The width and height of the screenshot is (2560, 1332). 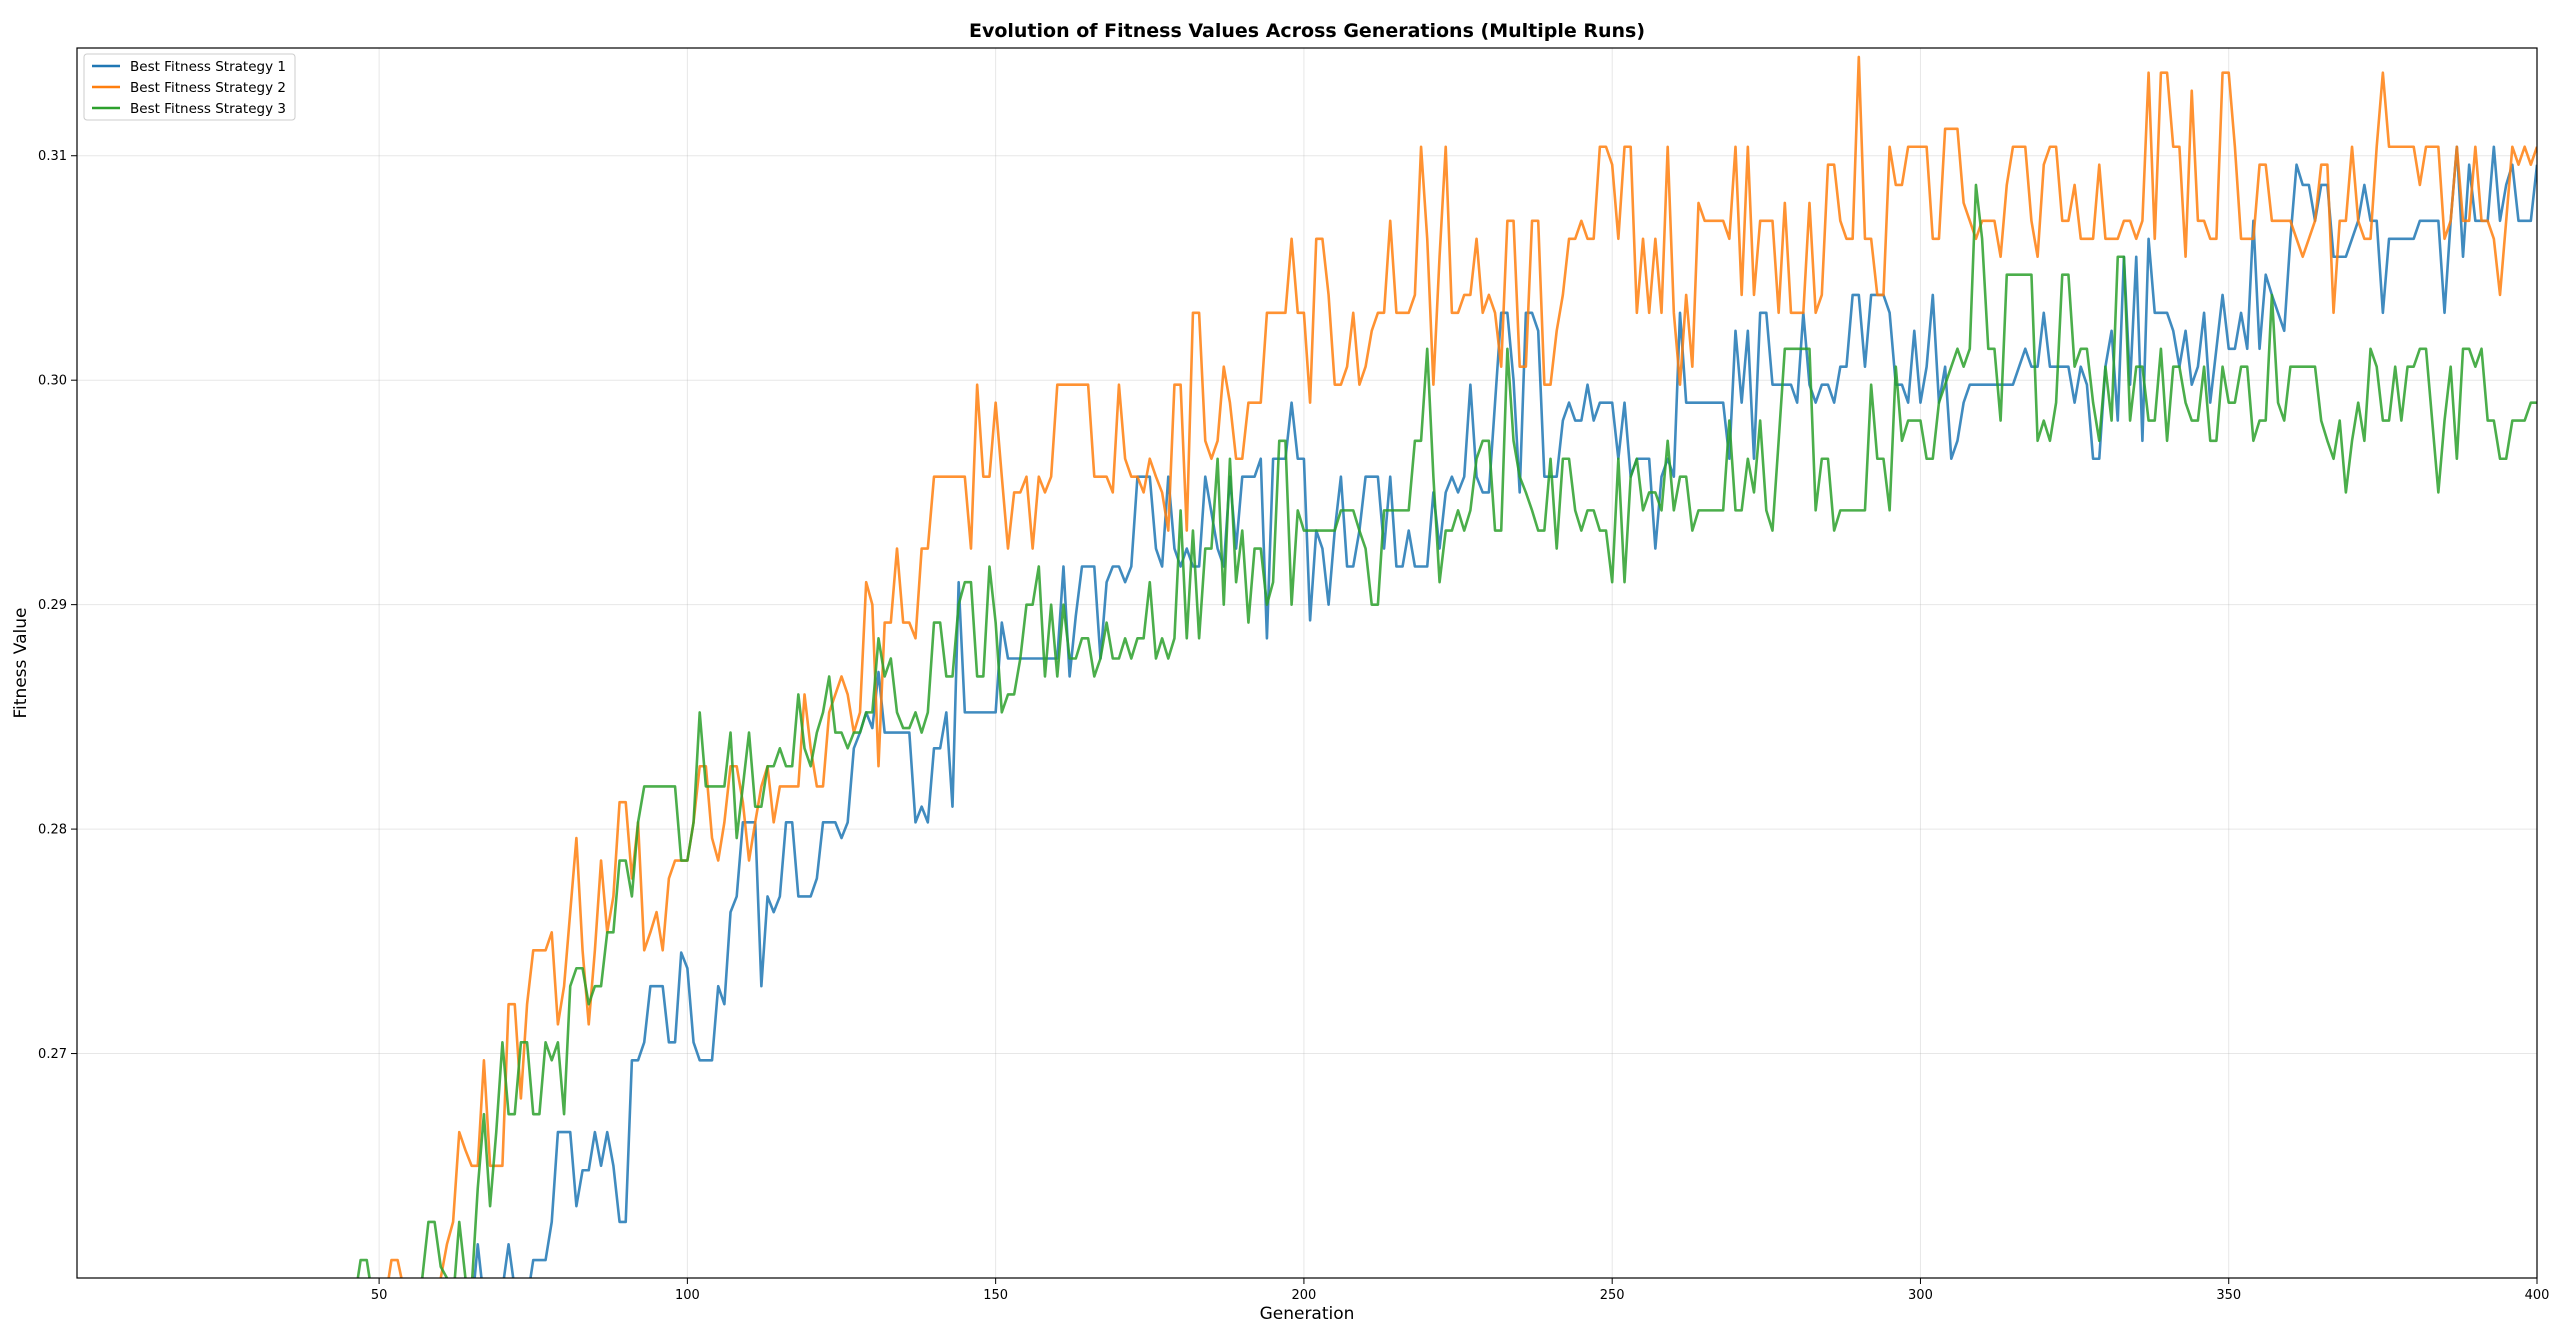 What do you see at coordinates (995, 1295) in the screenshot?
I see `x-tick-label: 150` at bounding box center [995, 1295].